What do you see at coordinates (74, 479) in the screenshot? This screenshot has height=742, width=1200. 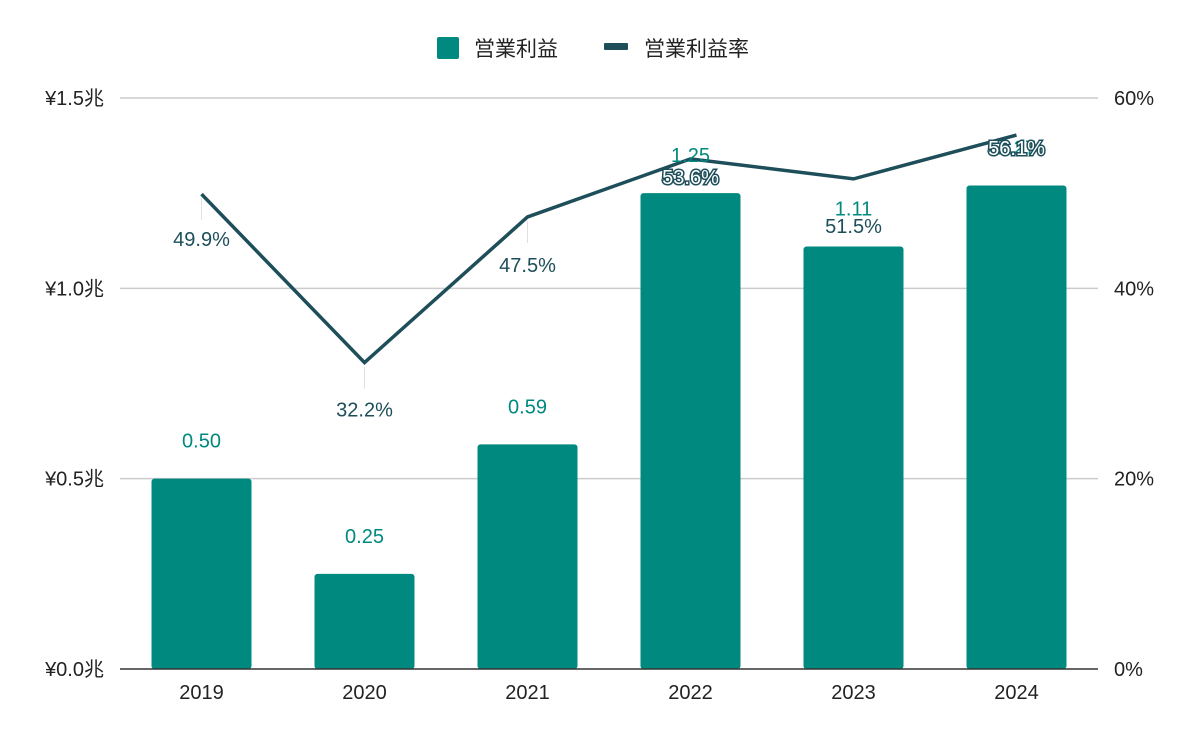 I see `left-tick-label: ¥0.5兆` at bounding box center [74, 479].